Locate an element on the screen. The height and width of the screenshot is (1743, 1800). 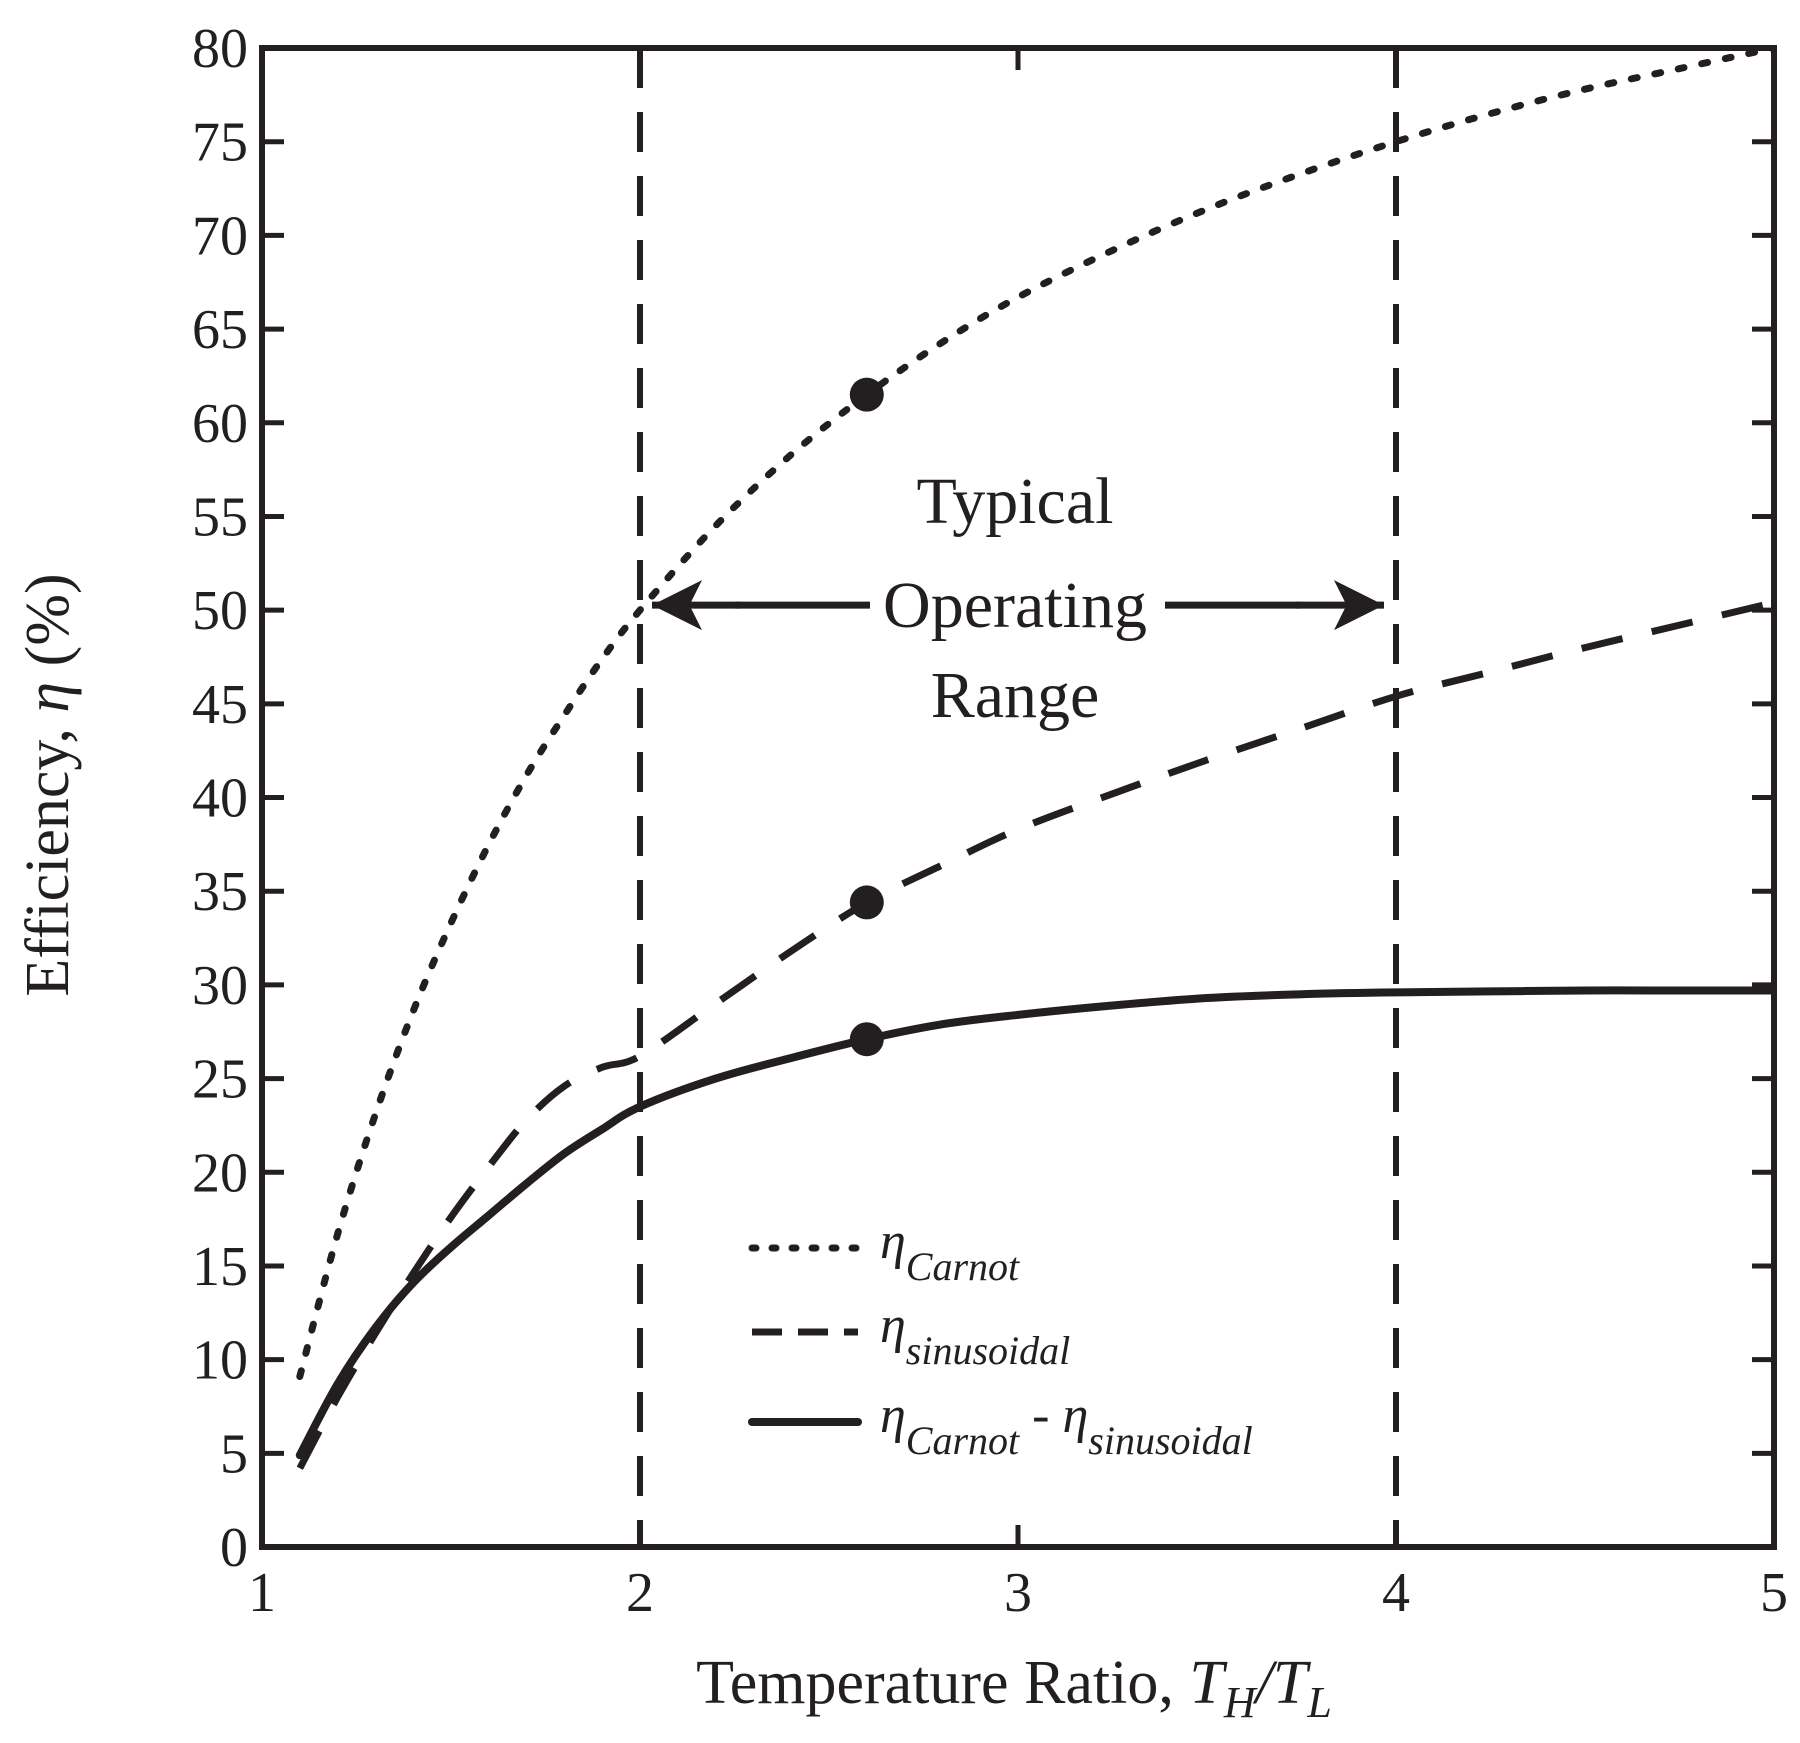
legend-label-2: ηsinusoidal is located at coordinates (975, 1335).